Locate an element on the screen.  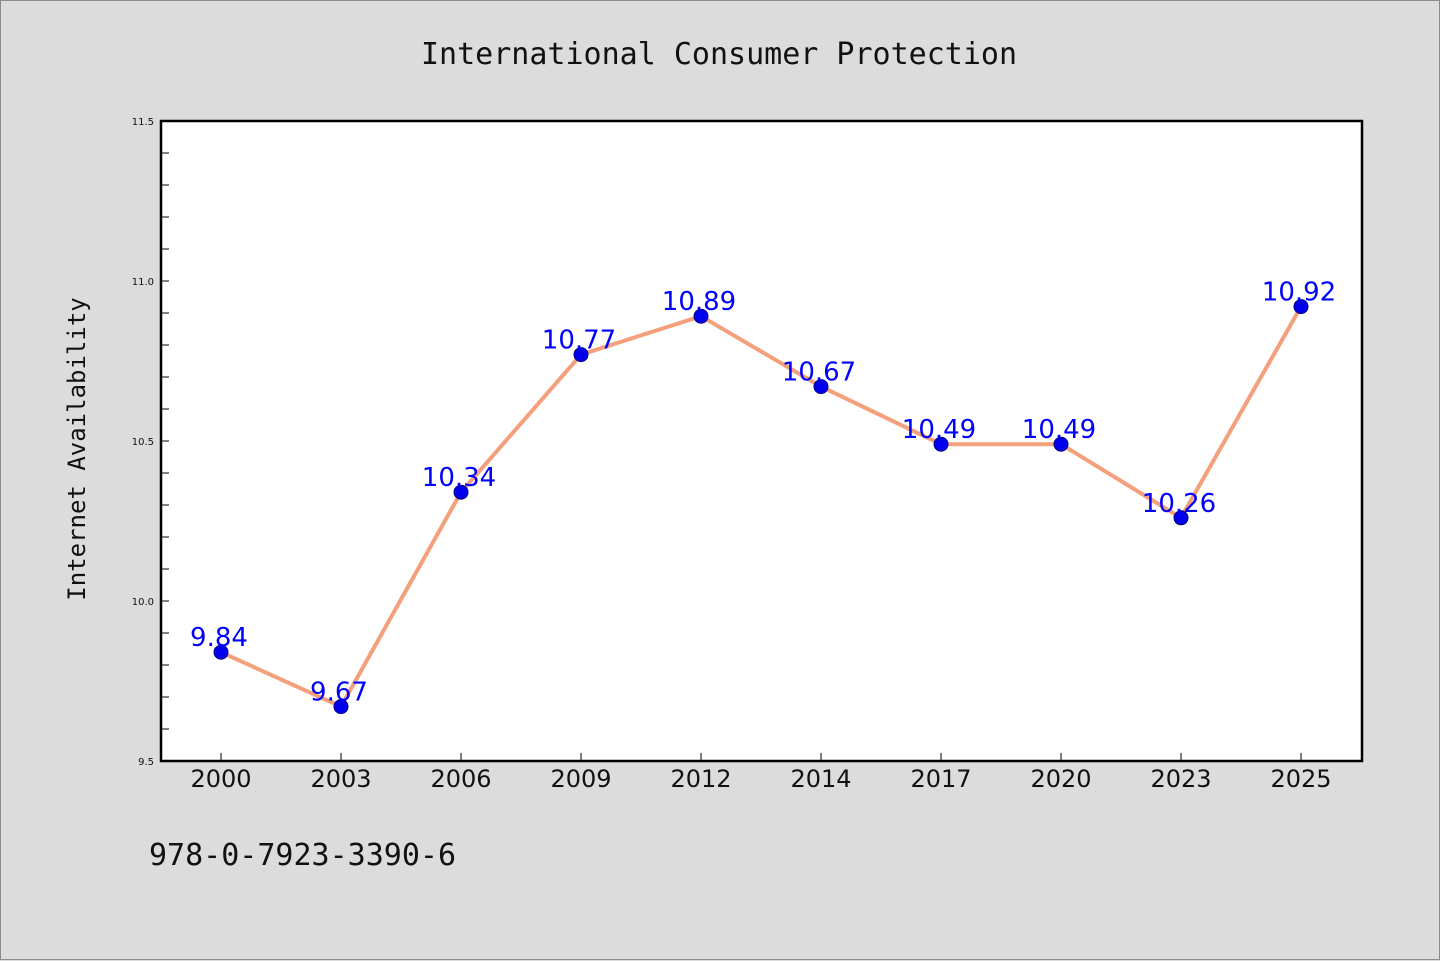
data-label: 10.92 is located at coordinates (1299, 293).